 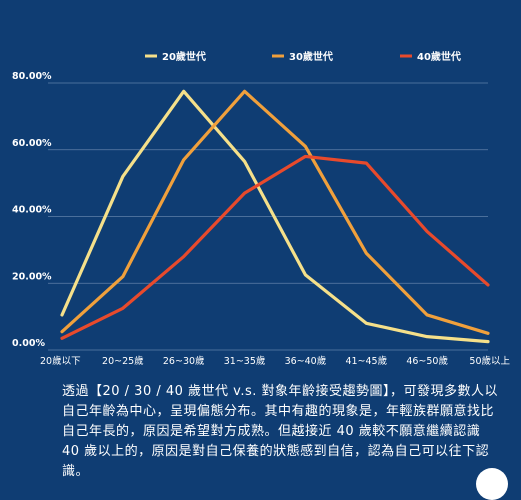 What do you see at coordinates (32, 76) in the screenshot?
I see `y-tick-label: 80.00%` at bounding box center [32, 76].